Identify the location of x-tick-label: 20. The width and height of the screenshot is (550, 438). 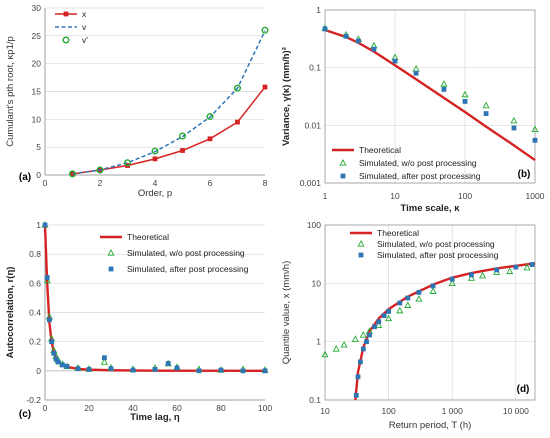
(89, 408).